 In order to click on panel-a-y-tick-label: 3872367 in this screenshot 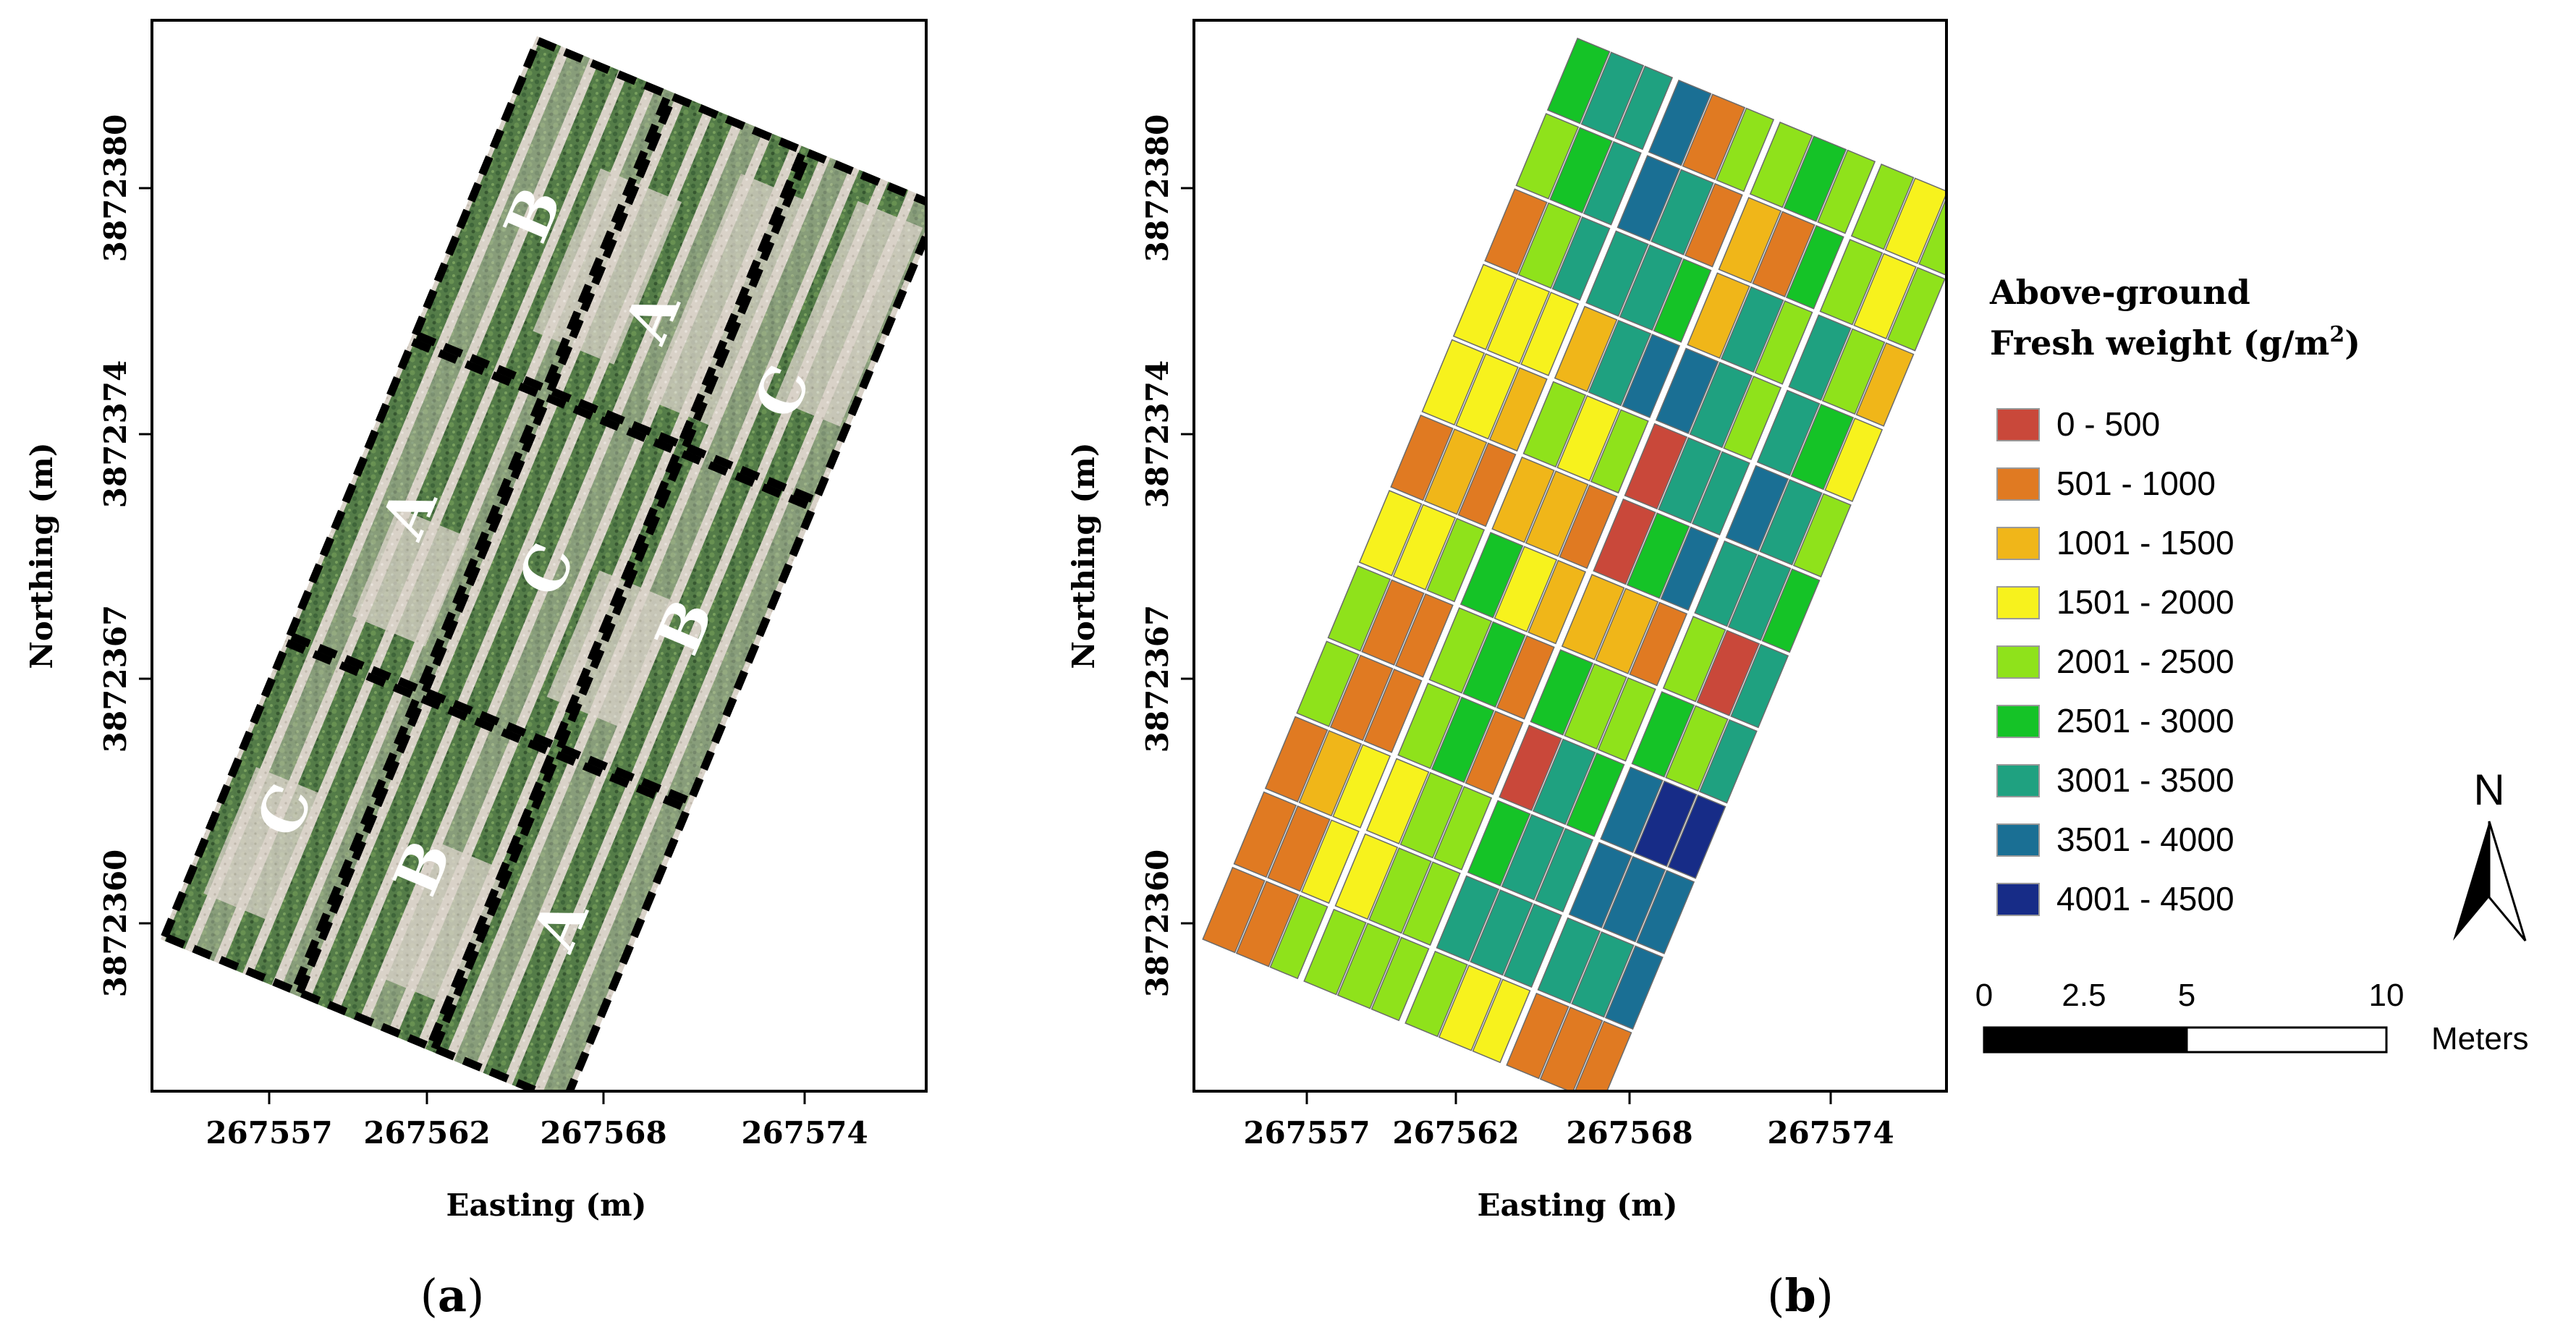, I will do `click(115, 679)`.